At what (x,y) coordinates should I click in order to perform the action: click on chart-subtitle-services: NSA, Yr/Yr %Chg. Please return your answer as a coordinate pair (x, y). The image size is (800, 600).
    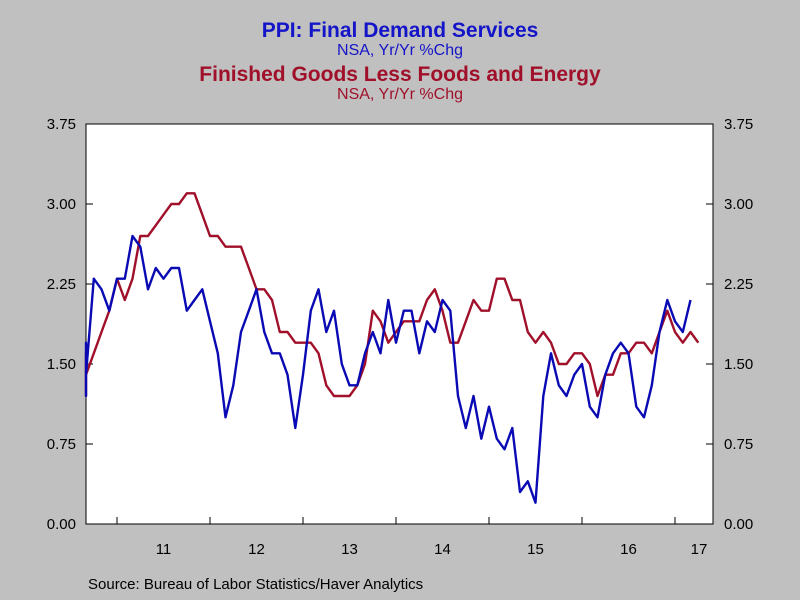
    Looking at the image, I should click on (400, 50).